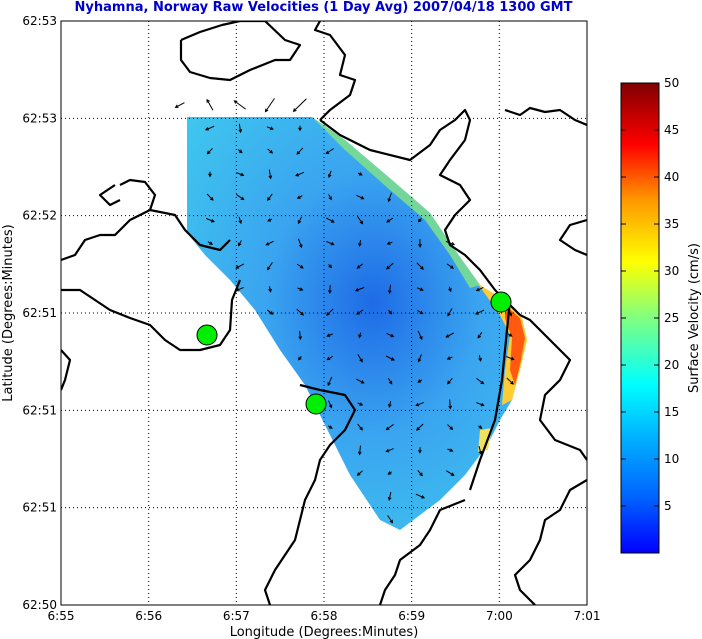 This screenshot has height=639, width=702. Describe the element at coordinates (671, 224) in the screenshot. I see `colorbar-tick-label: 35` at that location.